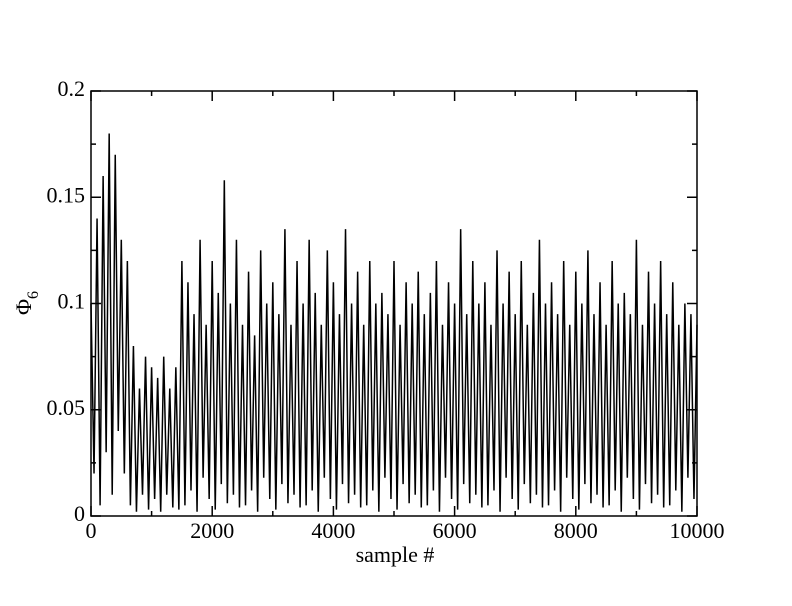  What do you see at coordinates (212, 530) in the screenshot?
I see `x-tick-label: 2000` at bounding box center [212, 530].